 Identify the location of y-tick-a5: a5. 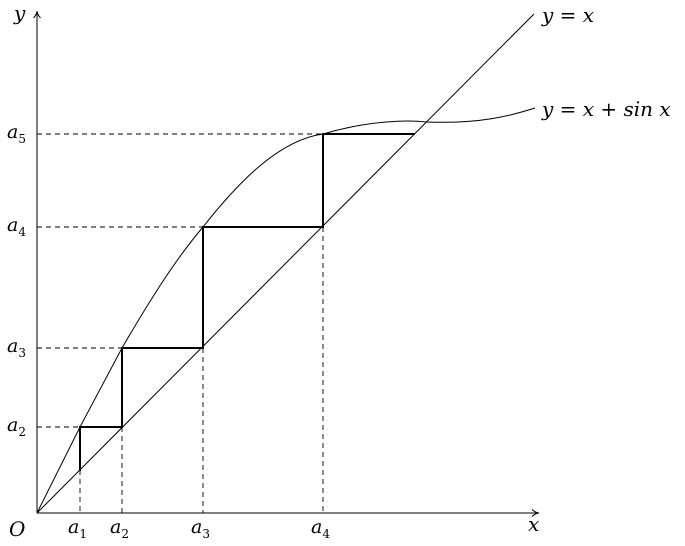
(16, 133).